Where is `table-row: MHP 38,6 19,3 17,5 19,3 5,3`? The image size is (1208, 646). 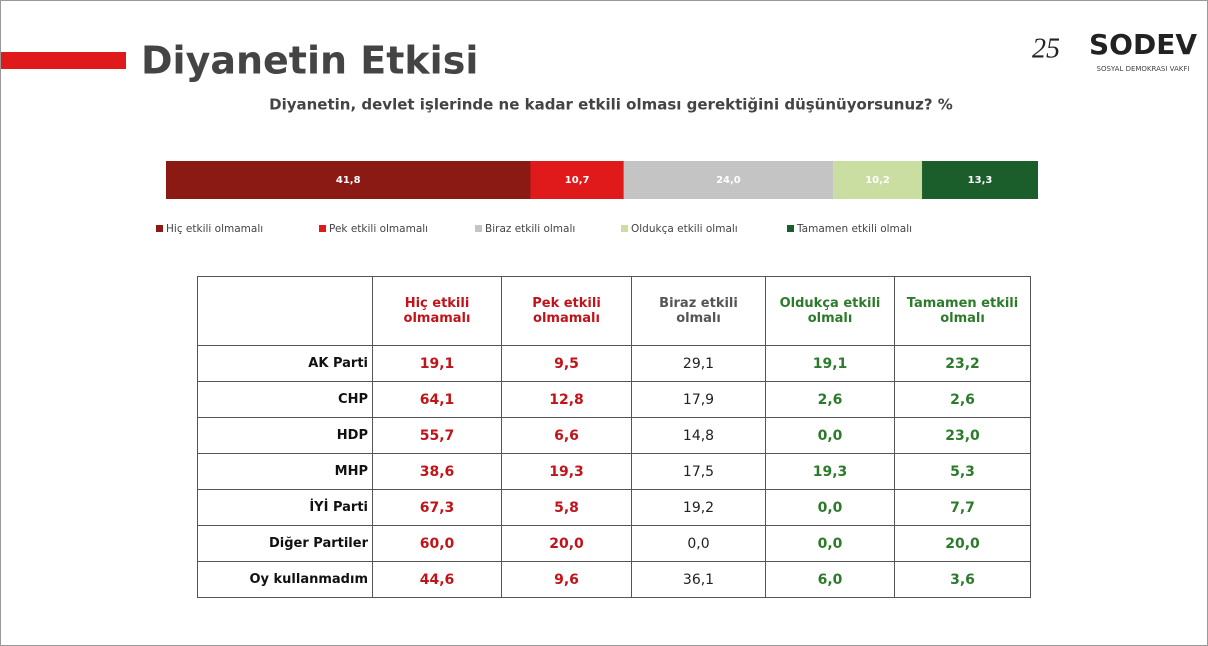
table-row: MHP 38,6 19,3 17,5 19,3 5,3 is located at coordinates (614, 471).